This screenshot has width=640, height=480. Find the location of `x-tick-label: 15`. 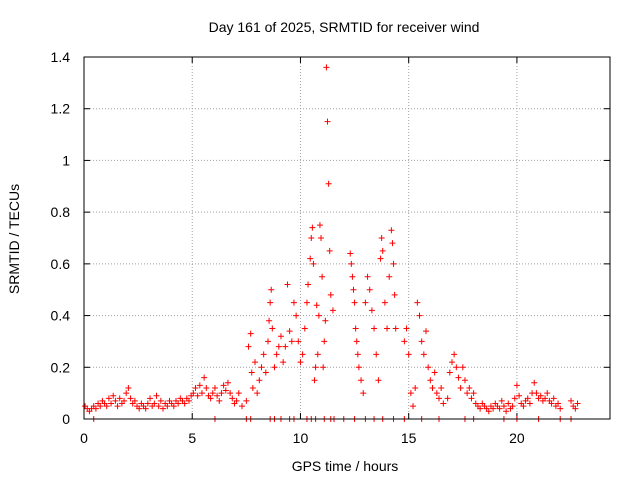

x-tick-label: 15 is located at coordinates (409, 438).